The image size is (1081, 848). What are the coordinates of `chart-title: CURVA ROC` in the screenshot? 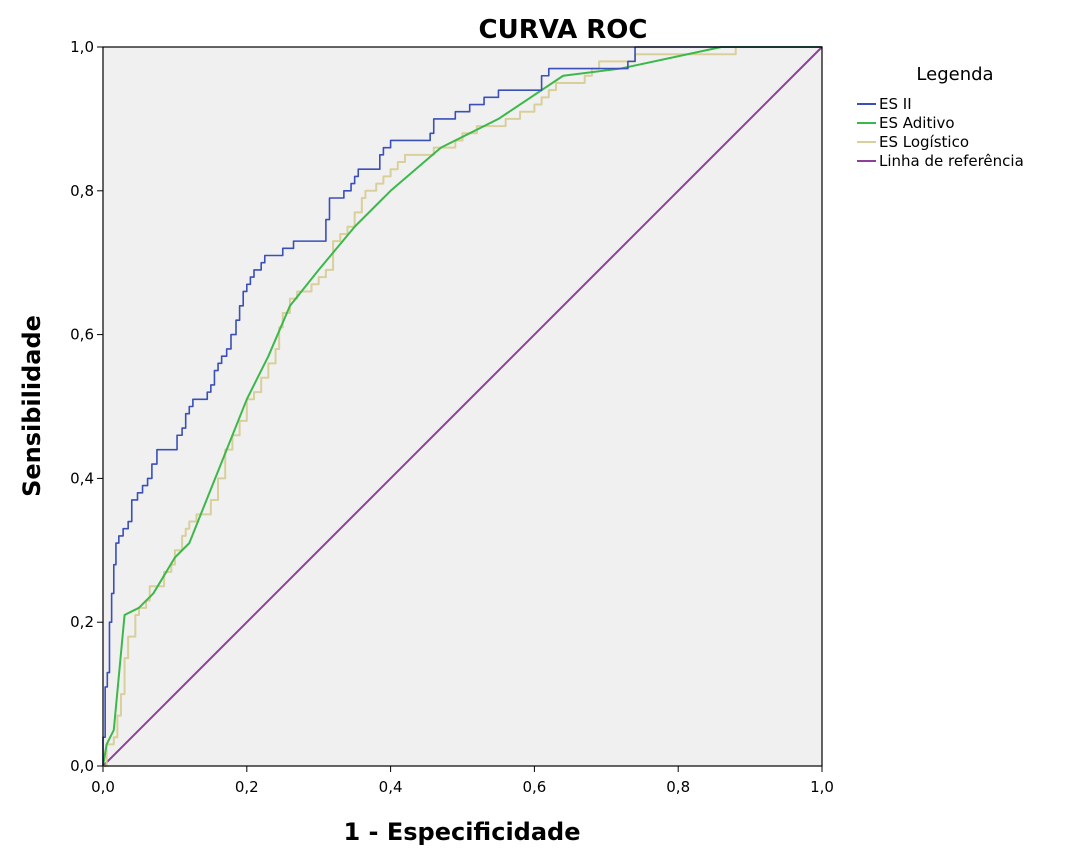 It's located at (563, 30).